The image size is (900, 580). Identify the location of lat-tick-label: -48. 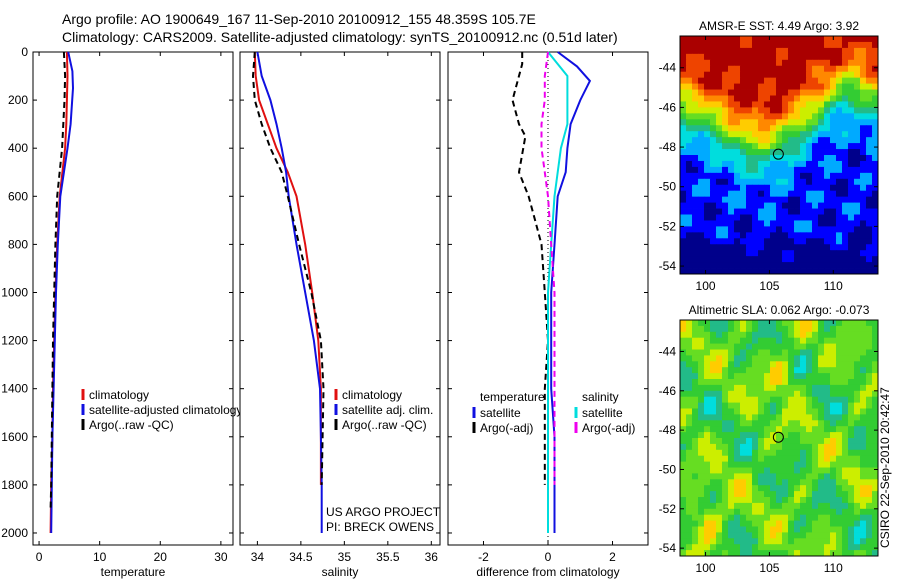
(668, 147).